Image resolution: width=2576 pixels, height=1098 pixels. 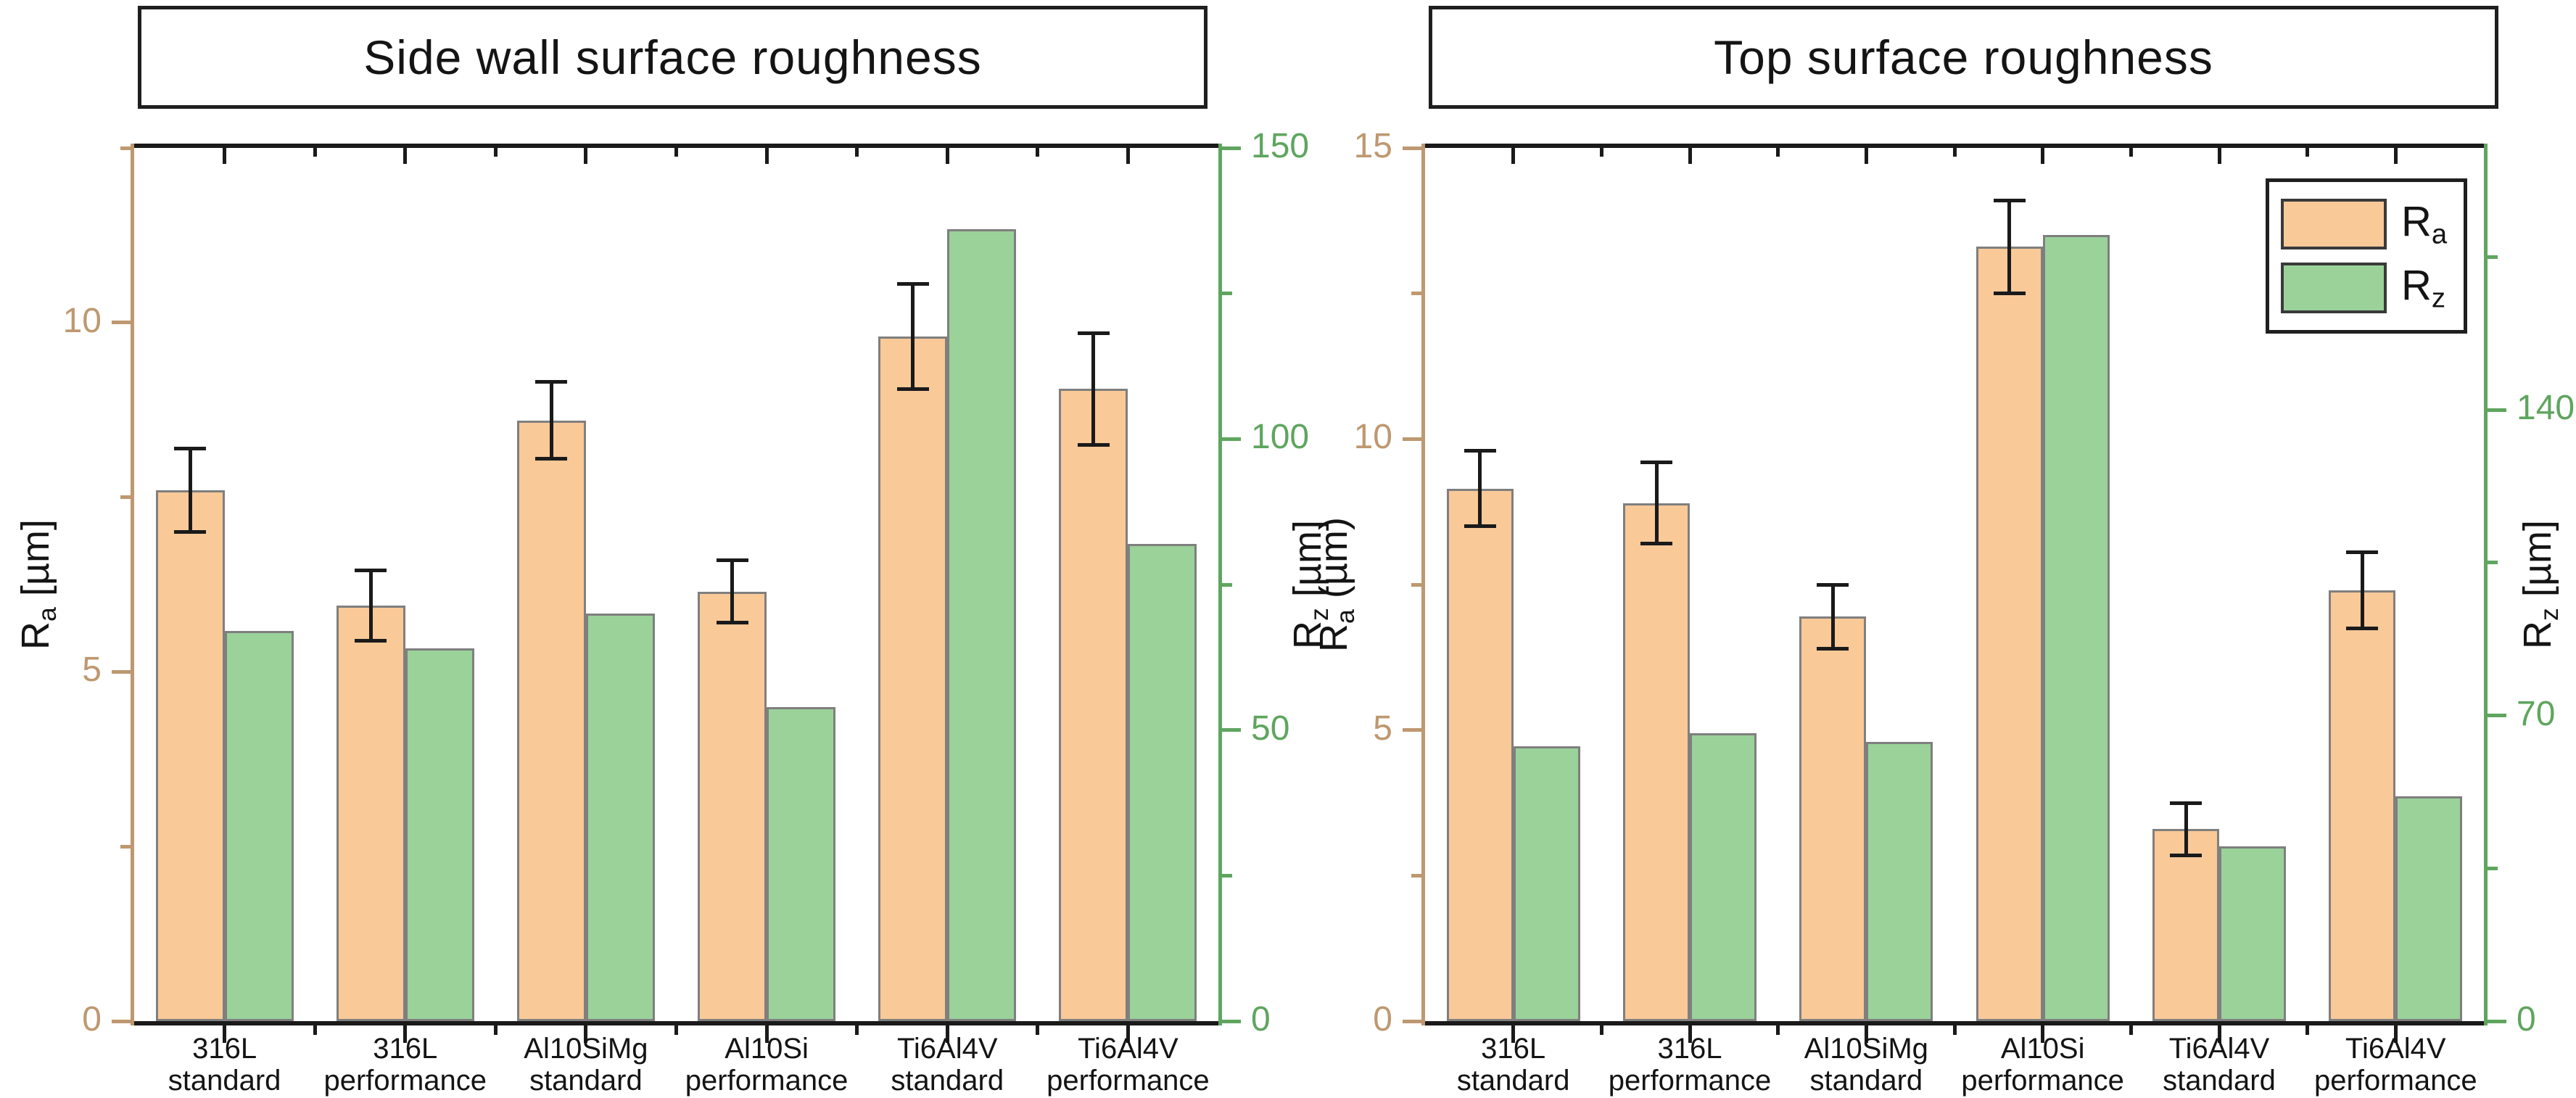 I want to click on x-category-label: Ti6Al4V performance, so click(x=1128, y=1065).